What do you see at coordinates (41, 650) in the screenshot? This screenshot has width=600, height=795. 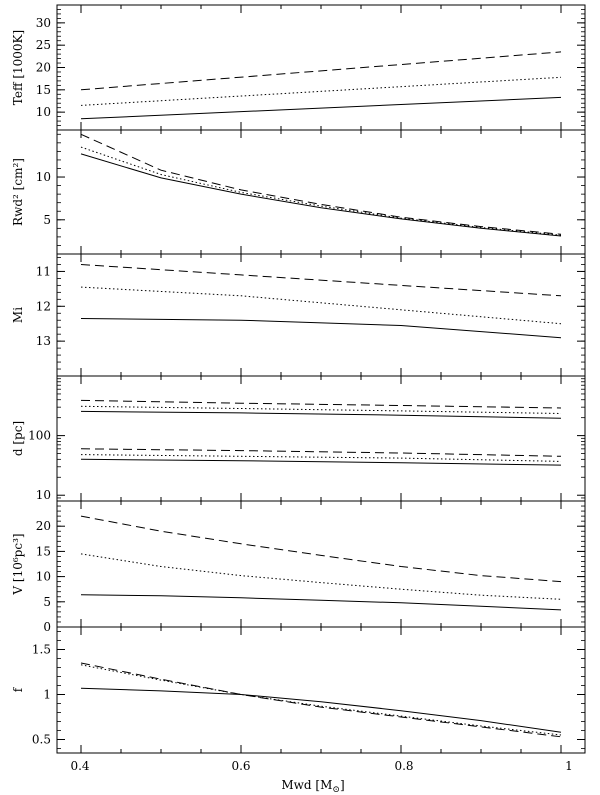 I see `y-tick-label: 1.5` at bounding box center [41, 650].